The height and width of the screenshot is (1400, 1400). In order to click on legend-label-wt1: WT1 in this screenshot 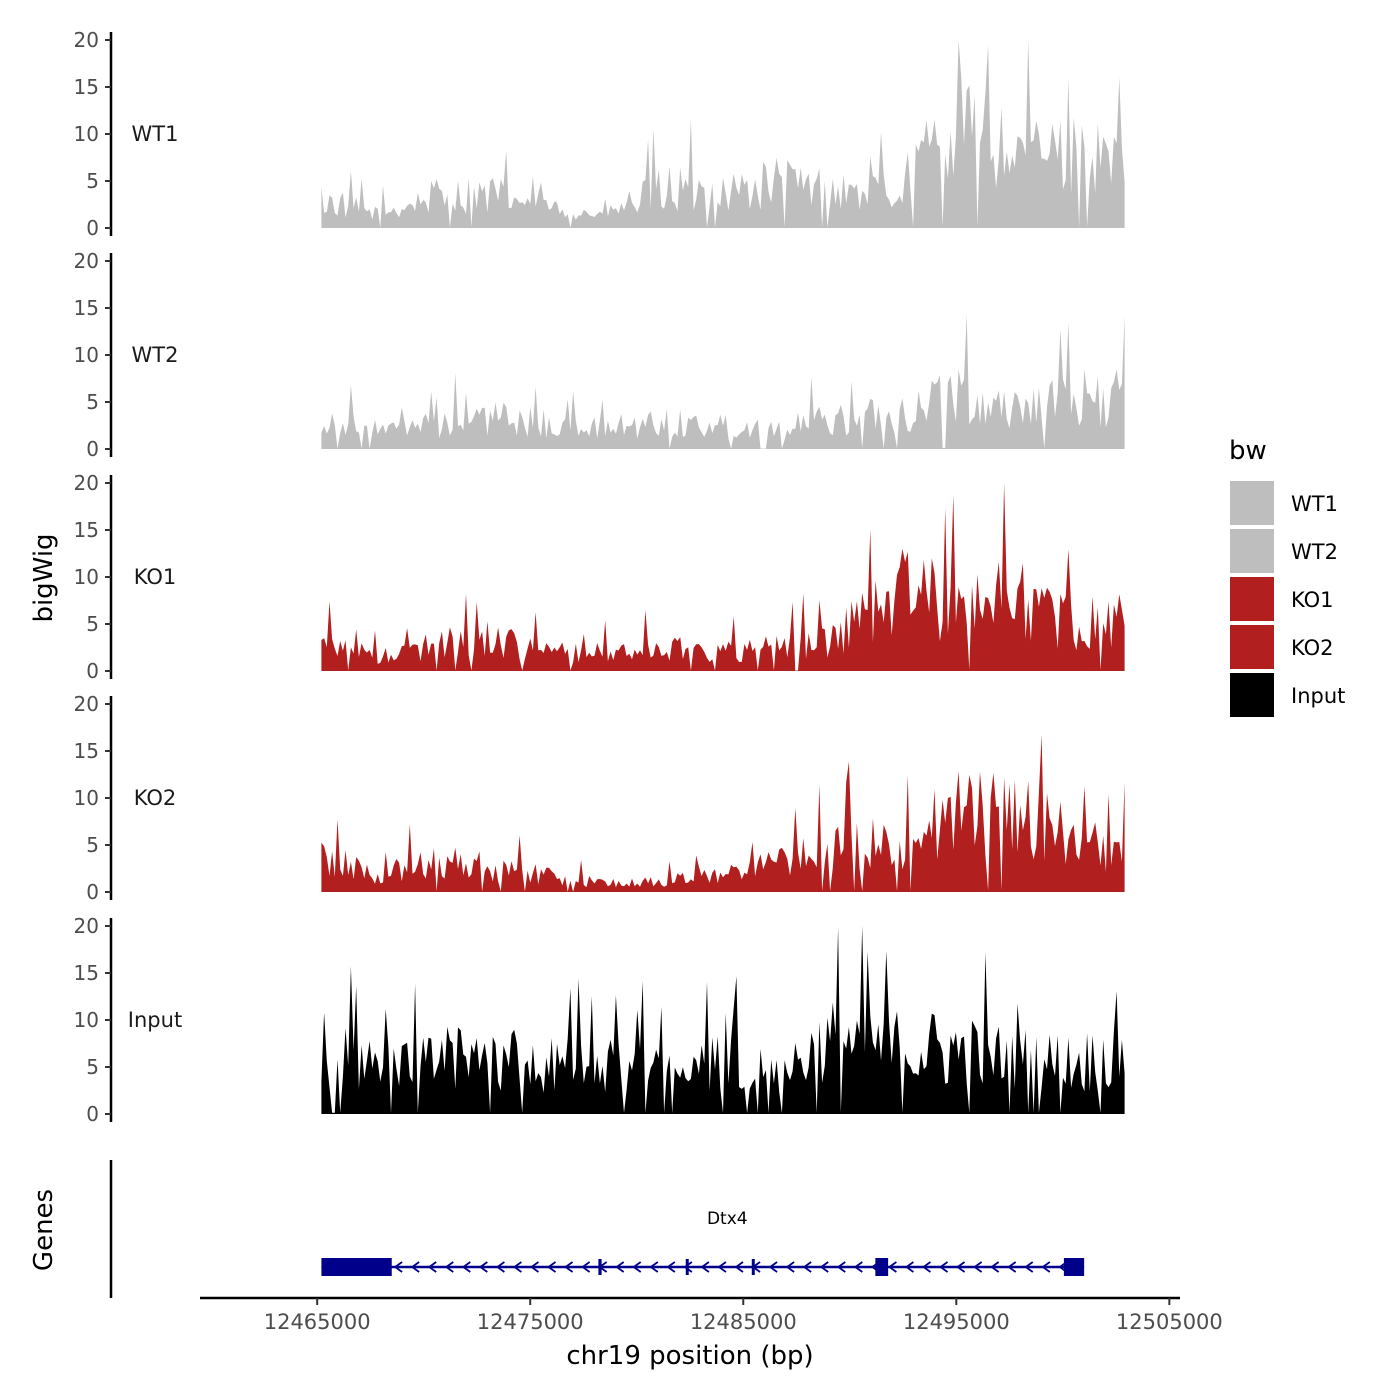, I will do `click(1314, 504)`.